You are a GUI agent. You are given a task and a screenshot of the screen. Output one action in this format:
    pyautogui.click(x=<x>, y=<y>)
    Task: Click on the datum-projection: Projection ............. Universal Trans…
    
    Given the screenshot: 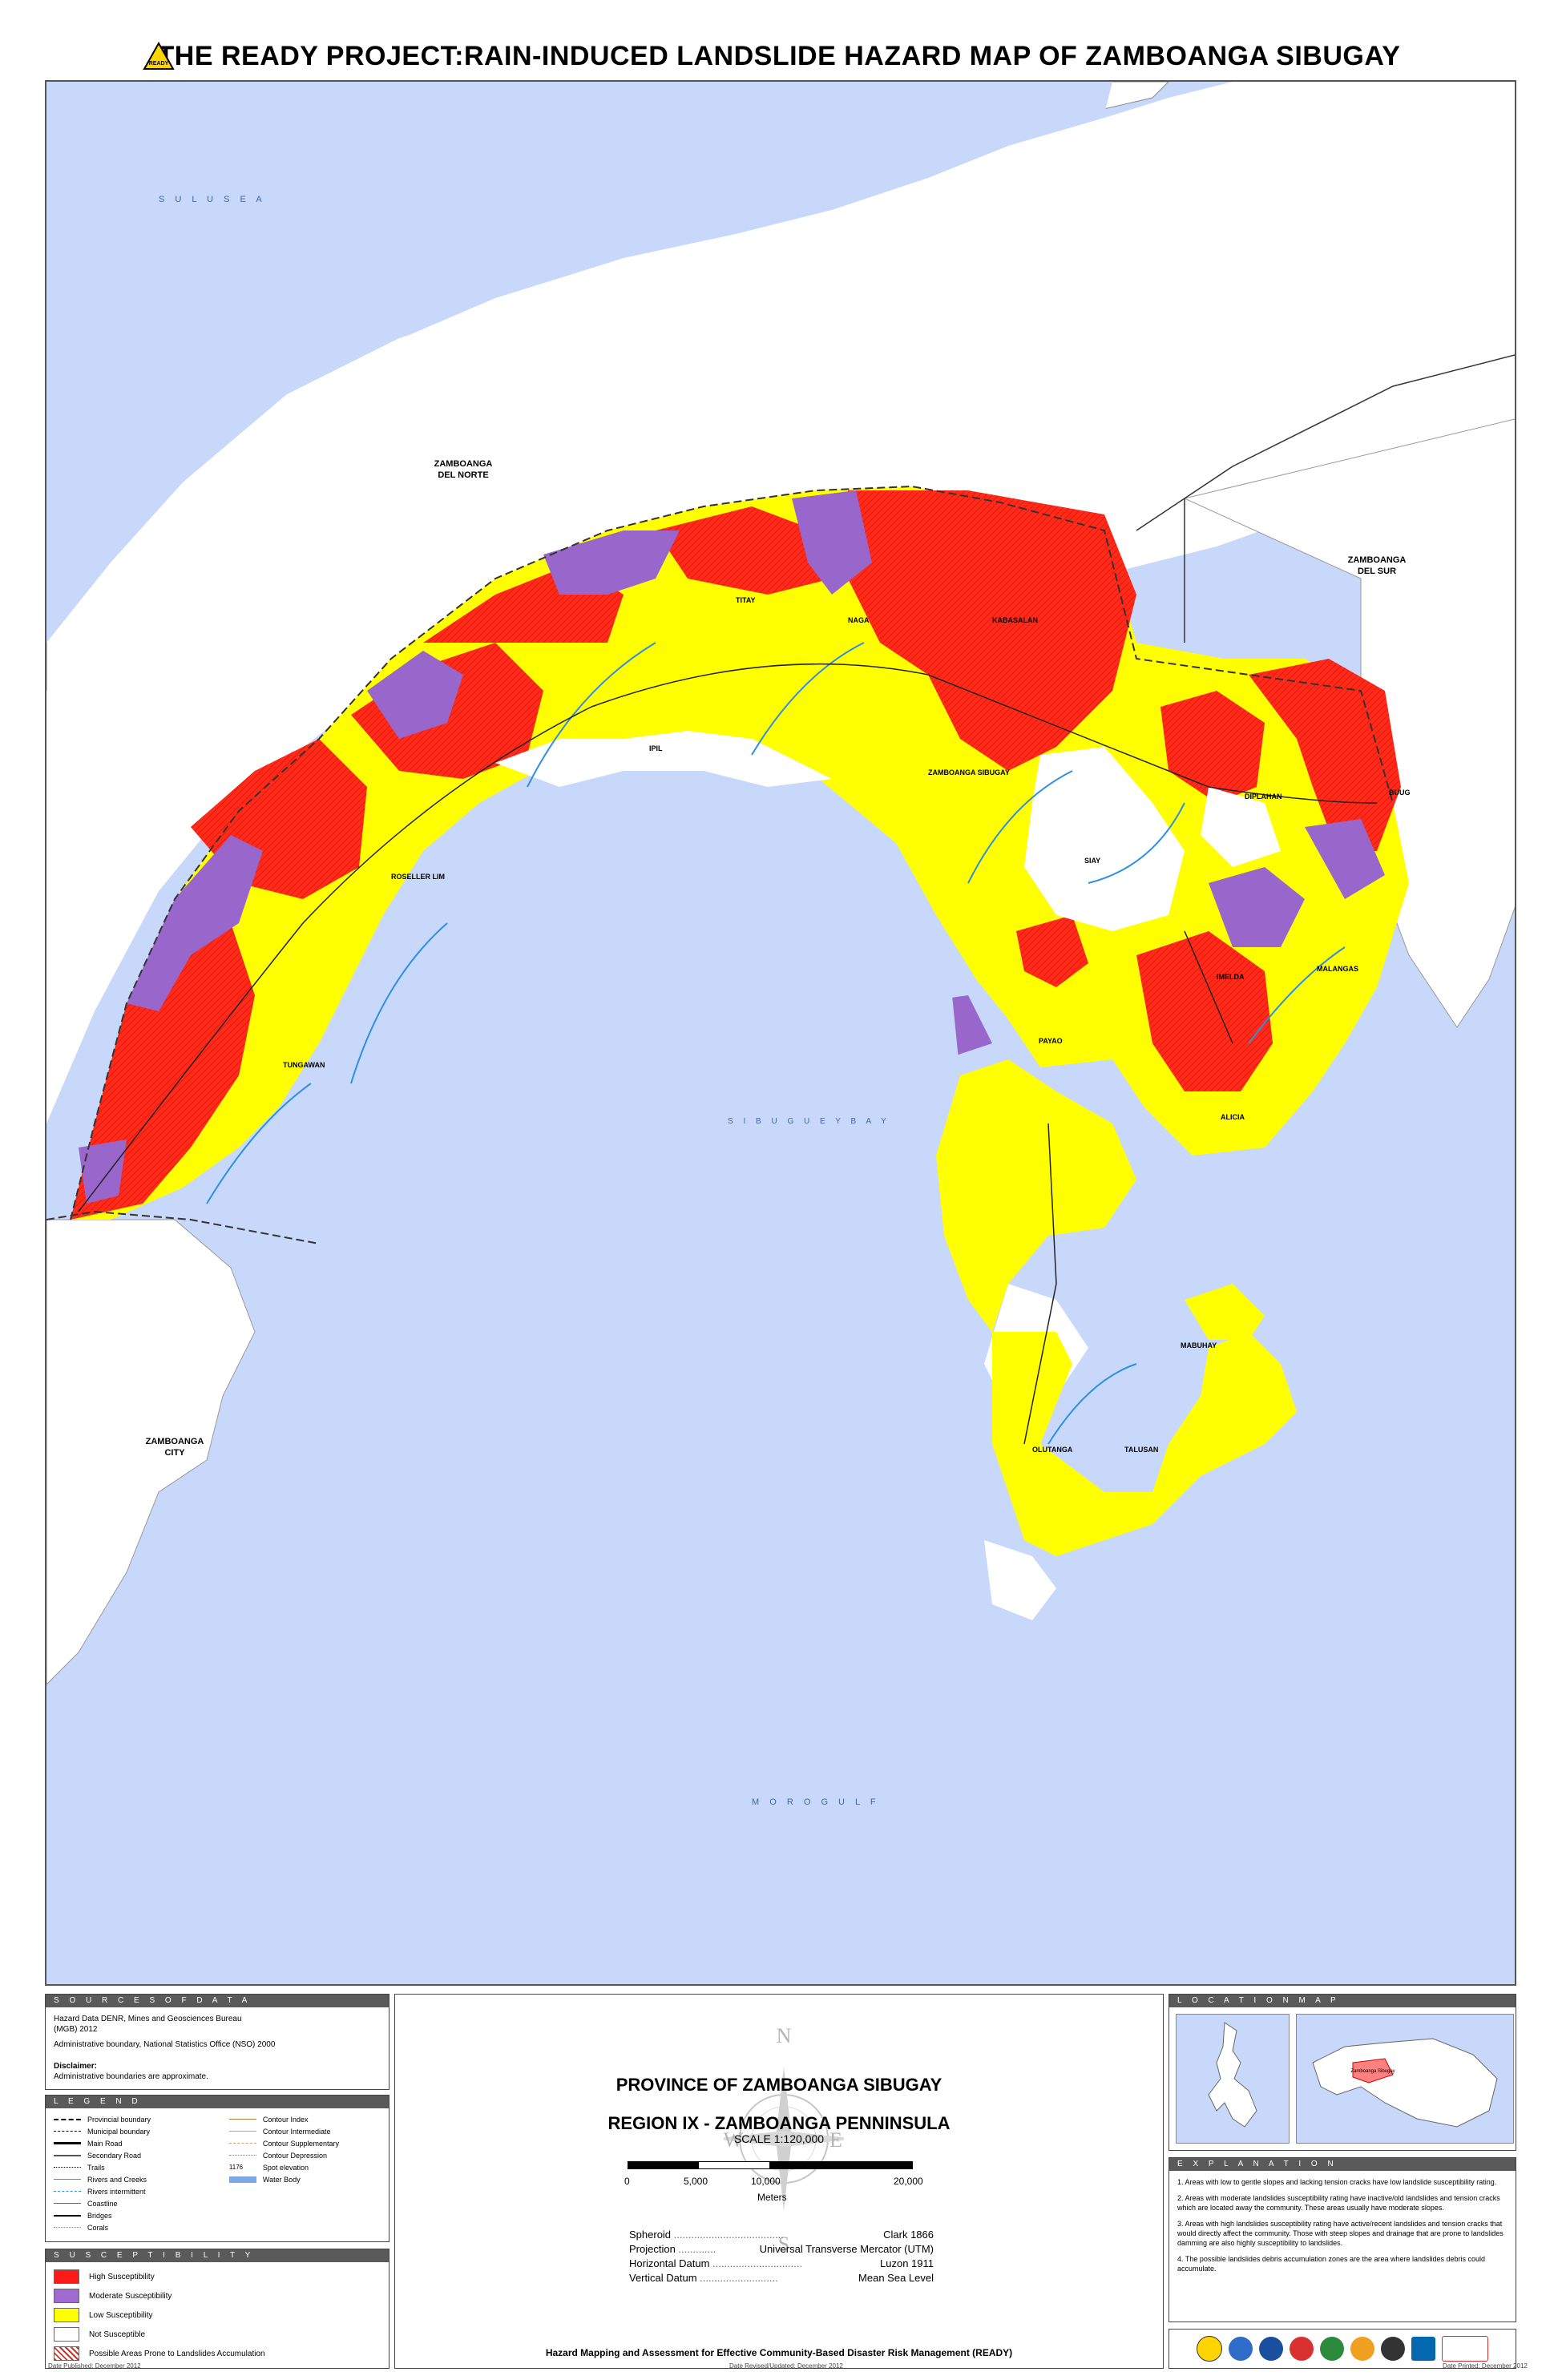 What is the action you would take?
    pyautogui.click(x=781, y=2249)
    